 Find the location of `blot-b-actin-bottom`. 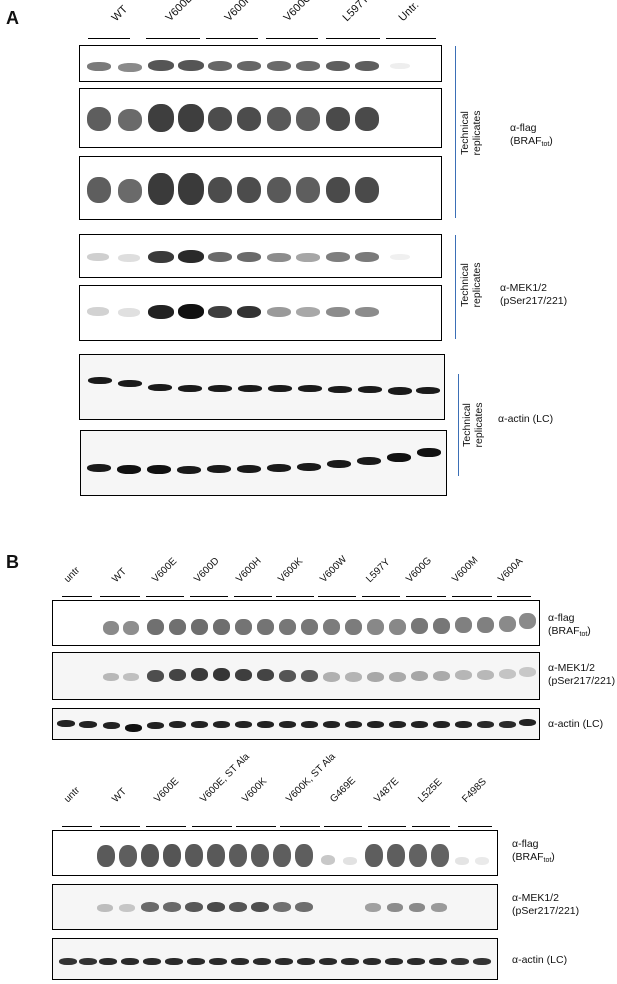

blot-b-actin-bottom is located at coordinates (275, 959).